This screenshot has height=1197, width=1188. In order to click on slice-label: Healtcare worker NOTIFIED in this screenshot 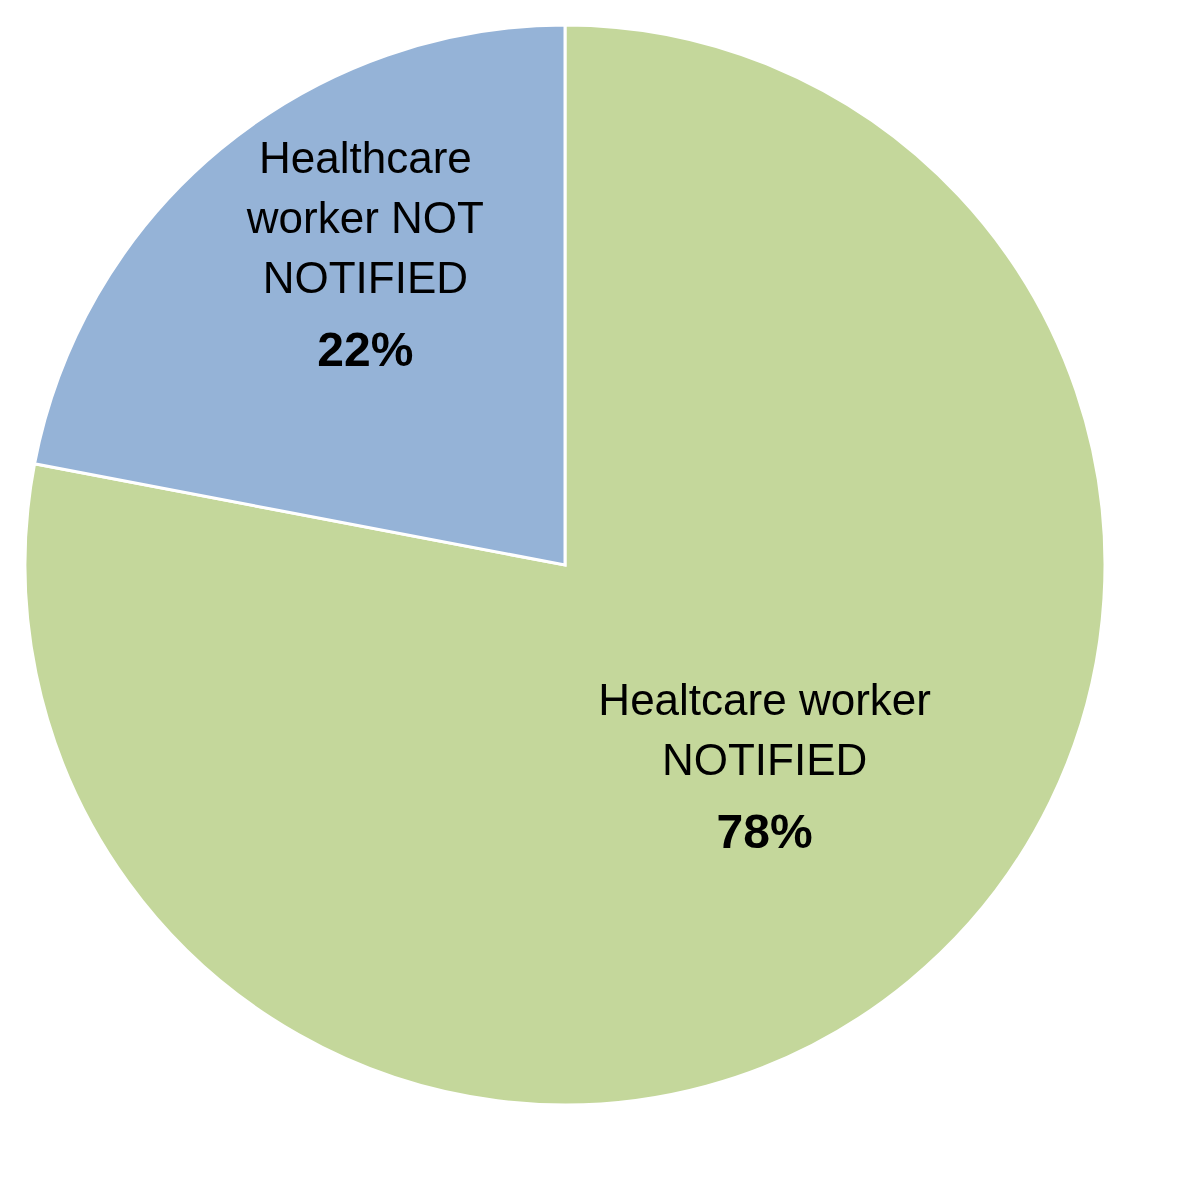, I will do `click(764, 730)`.